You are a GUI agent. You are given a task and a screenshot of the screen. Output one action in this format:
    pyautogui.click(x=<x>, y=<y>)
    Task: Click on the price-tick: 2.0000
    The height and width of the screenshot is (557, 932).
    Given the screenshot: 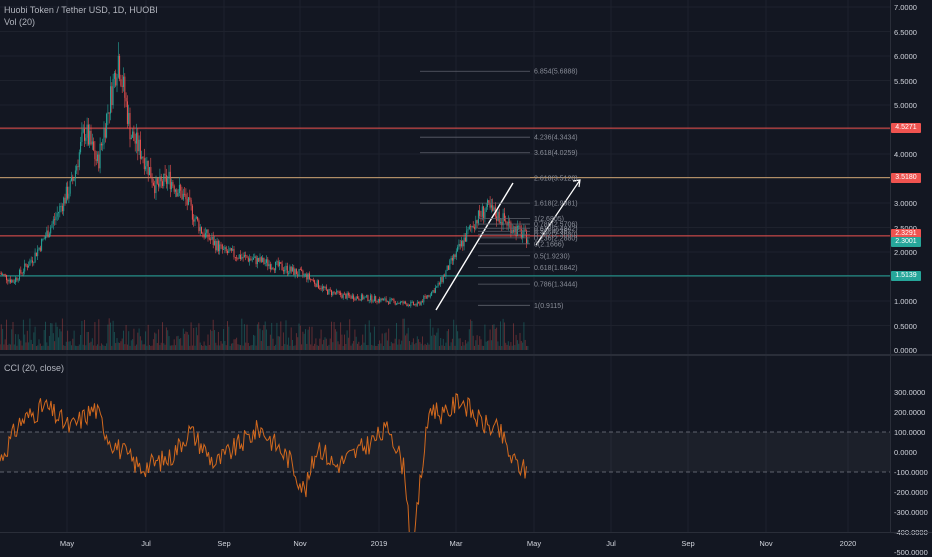 What is the action you would take?
    pyautogui.click(x=905, y=252)
    